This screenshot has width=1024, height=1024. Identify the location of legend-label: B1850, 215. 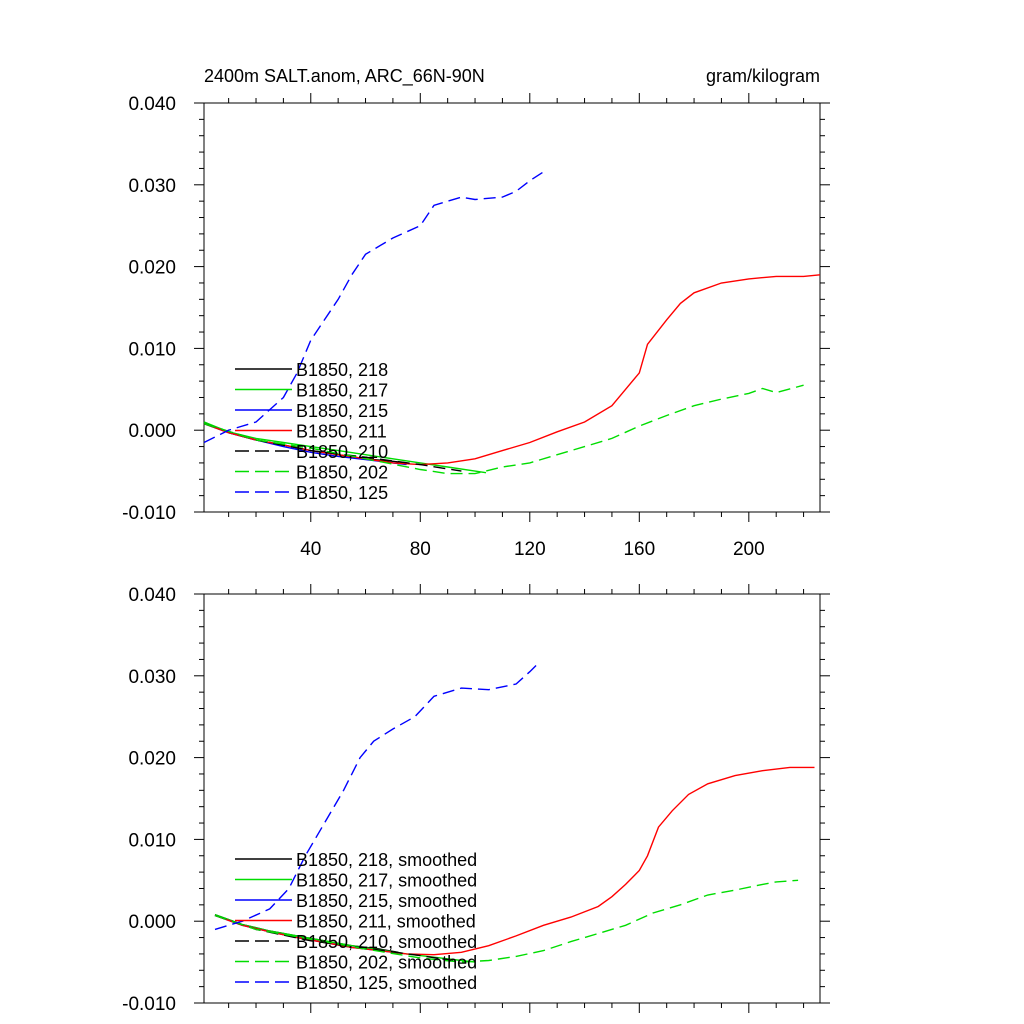
(342, 411).